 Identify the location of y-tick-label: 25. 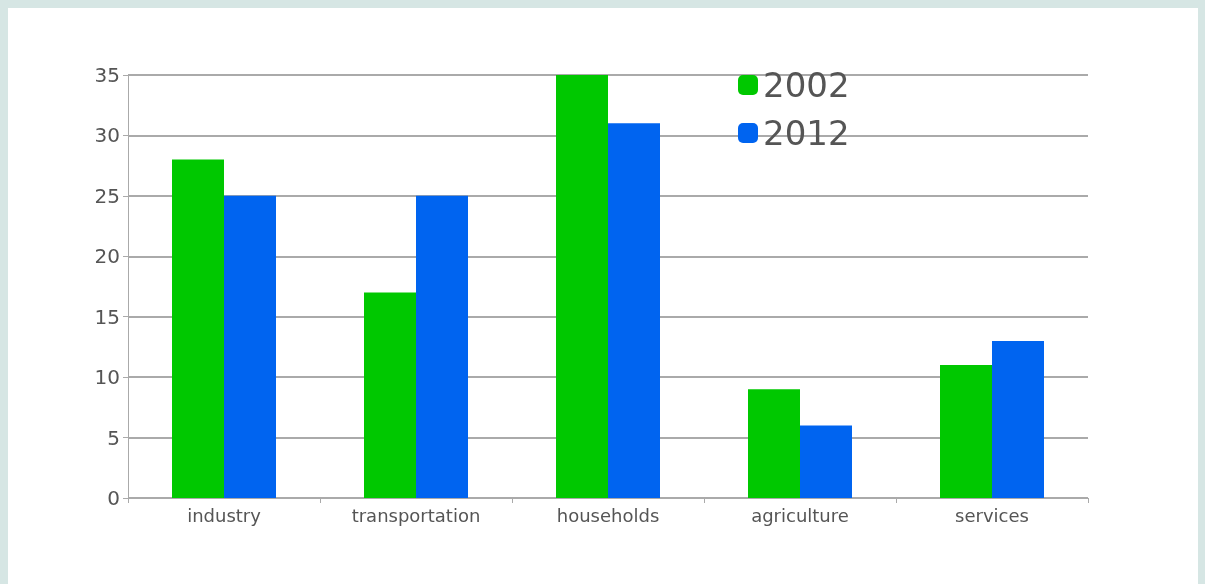
(107, 195).